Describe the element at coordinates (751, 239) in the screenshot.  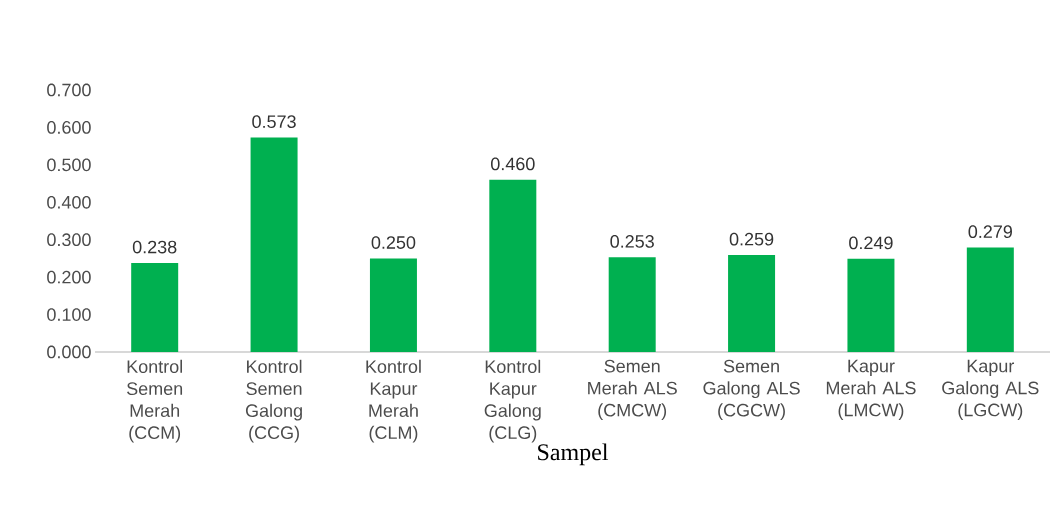
I see `data-label: 0.259` at that location.